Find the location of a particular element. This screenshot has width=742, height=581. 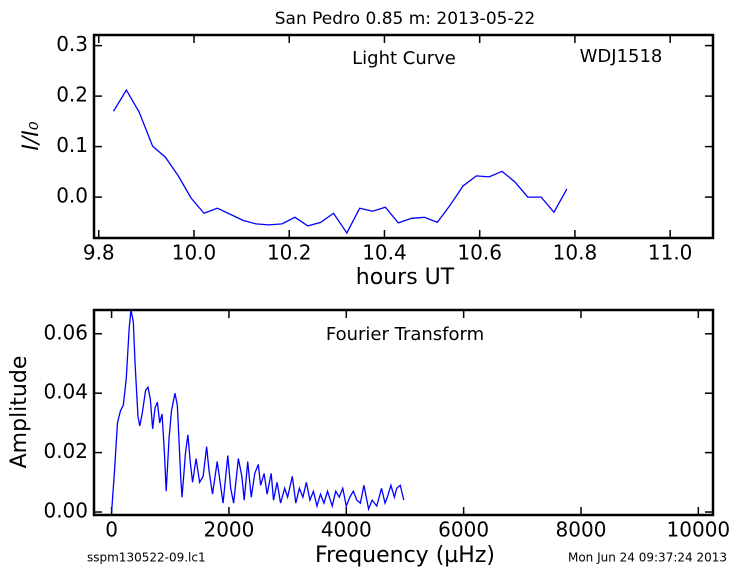

y-tick-label: 0.1 is located at coordinates (72, 145).